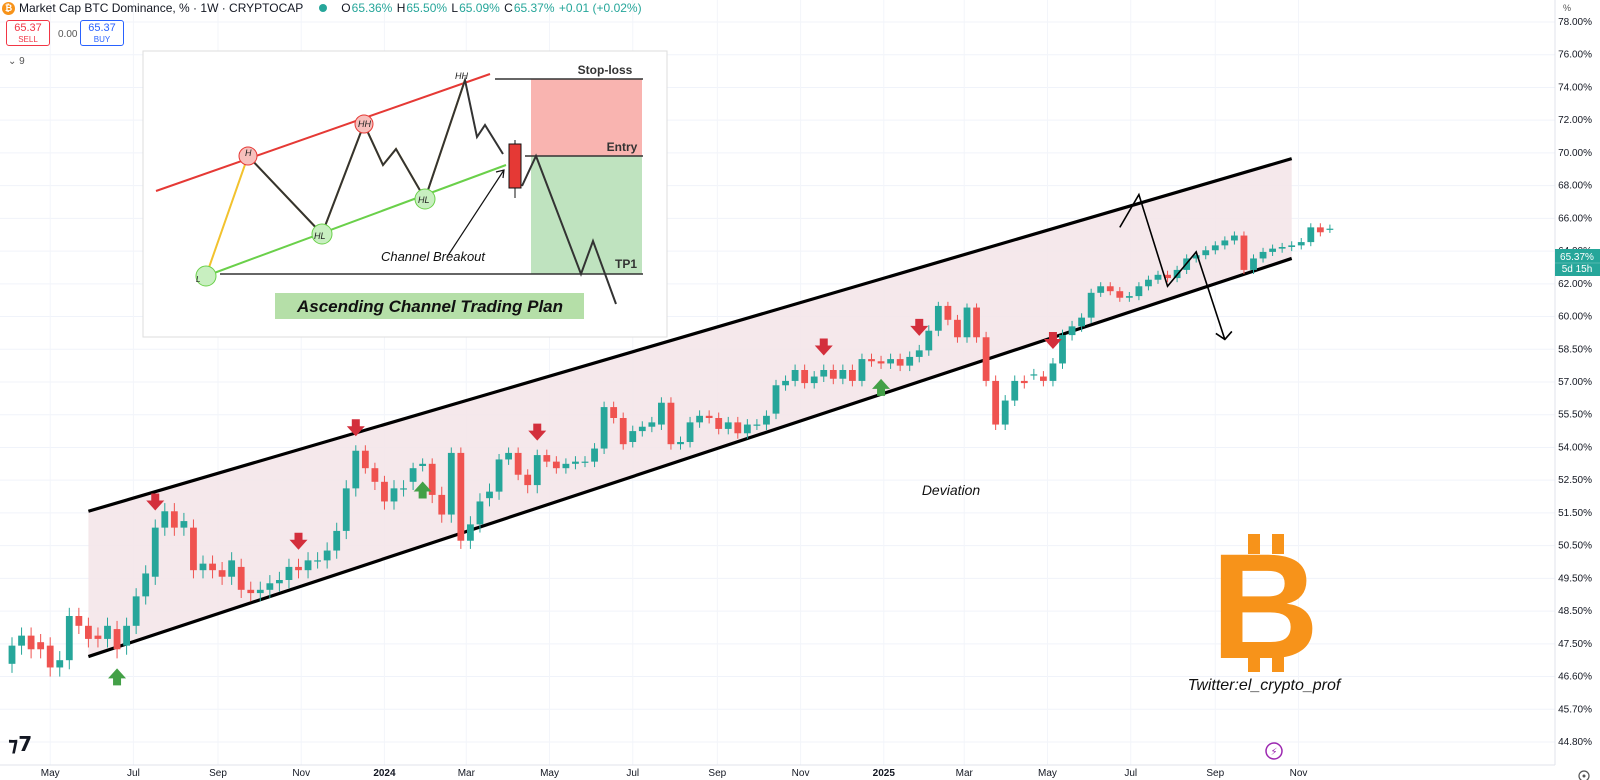 This screenshot has height=780, width=1600. I want to click on lightning-icon: ⚡, so click(1274, 751).